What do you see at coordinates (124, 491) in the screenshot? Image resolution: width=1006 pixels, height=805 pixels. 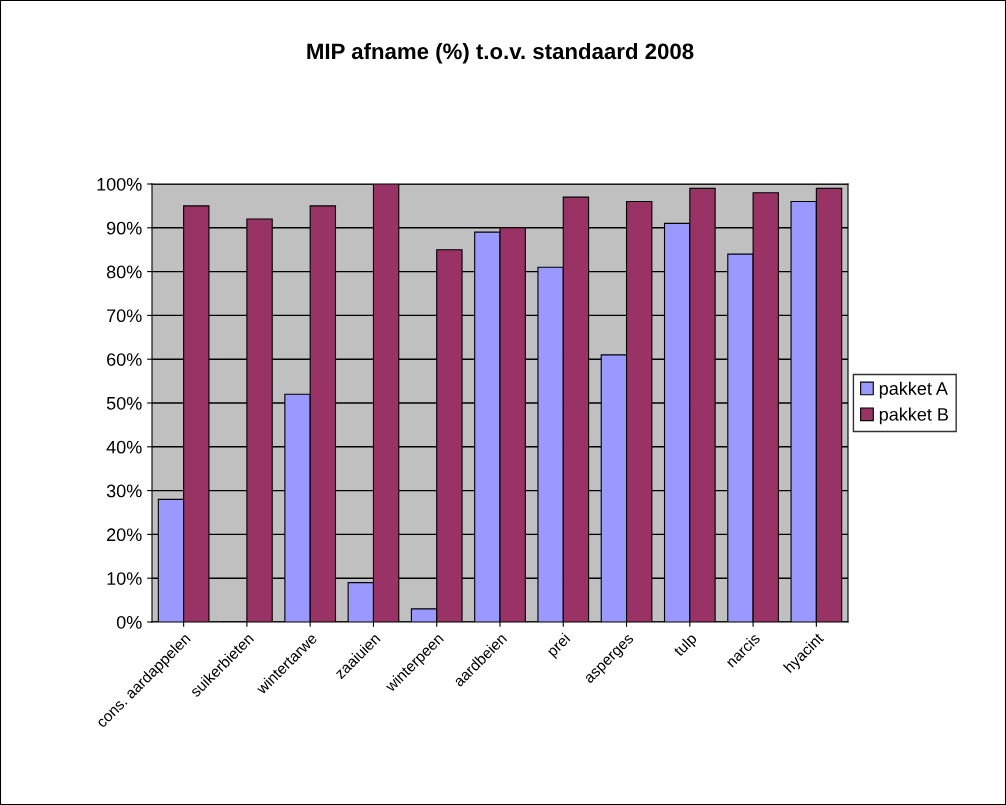 I see `y-tick-label: 30%` at bounding box center [124, 491].